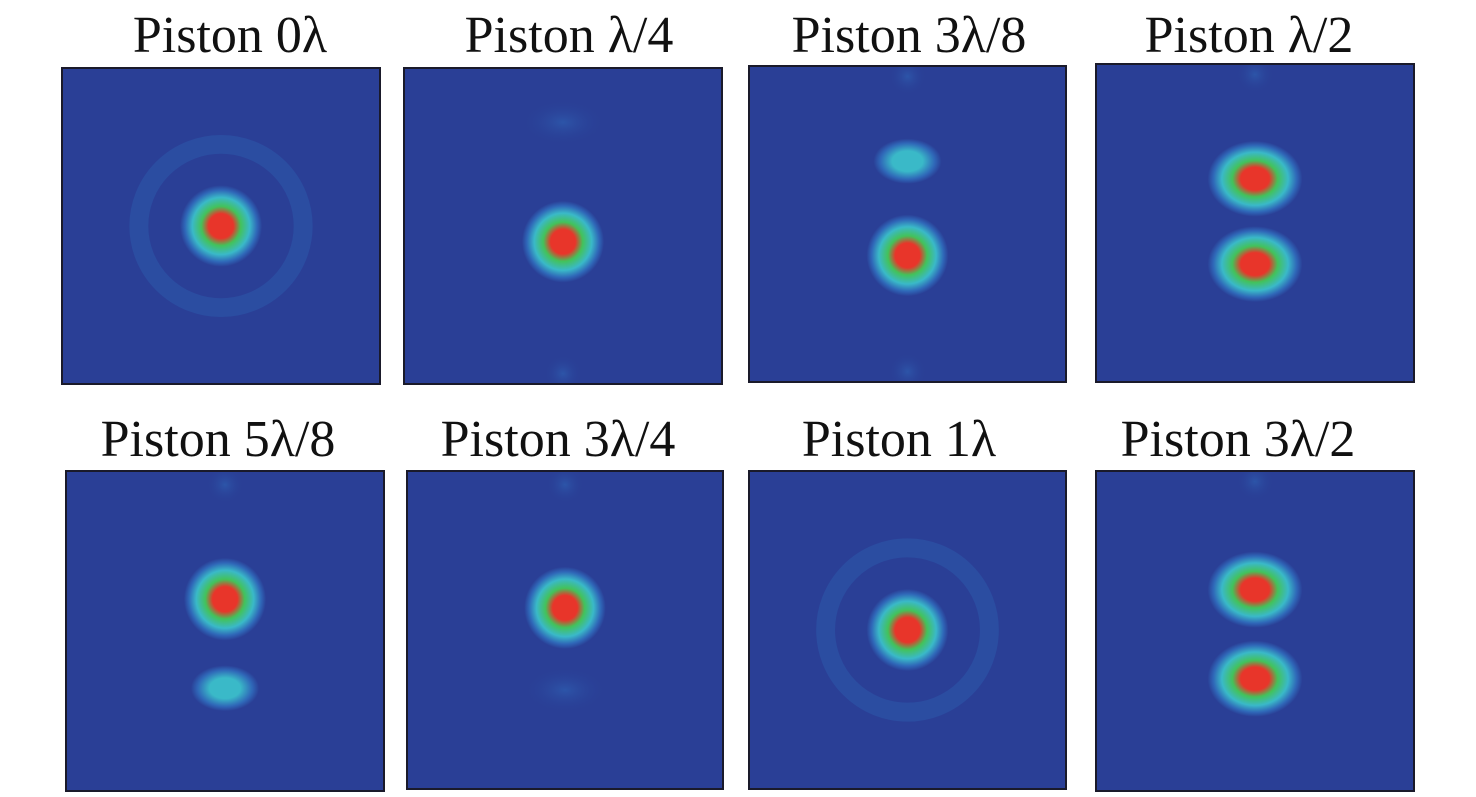 The width and height of the screenshot is (1476, 797). Describe the element at coordinates (909, 35) in the screenshot. I see `panel-title: Piston 3λ/8` at that location.